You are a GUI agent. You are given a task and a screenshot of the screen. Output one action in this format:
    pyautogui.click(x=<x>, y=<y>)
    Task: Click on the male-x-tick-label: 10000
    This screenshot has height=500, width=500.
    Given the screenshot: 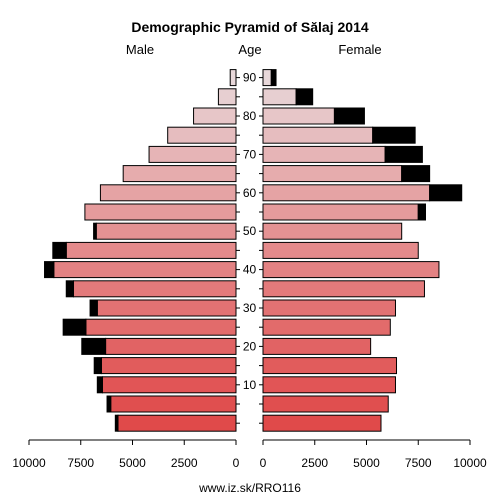 What is the action you would take?
    pyautogui.click(x=29, y=463)
    